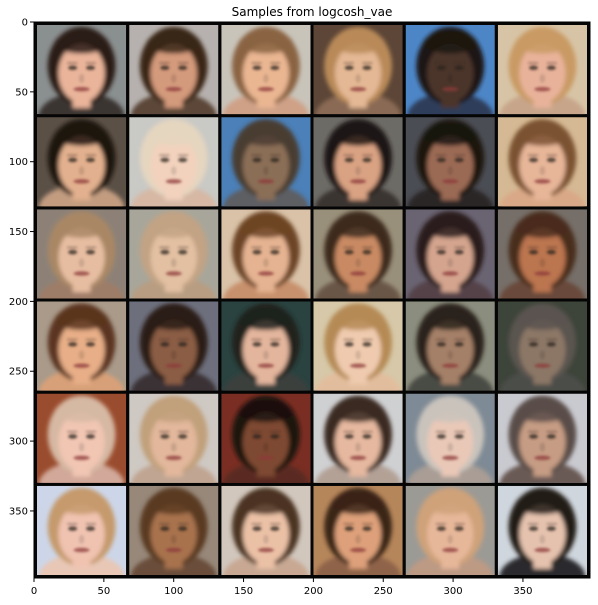  Describe the element at coordinates (21, 267) in the screenshot. I see `y-axis: 0 50 100 150 200 250 300 350` at that location.